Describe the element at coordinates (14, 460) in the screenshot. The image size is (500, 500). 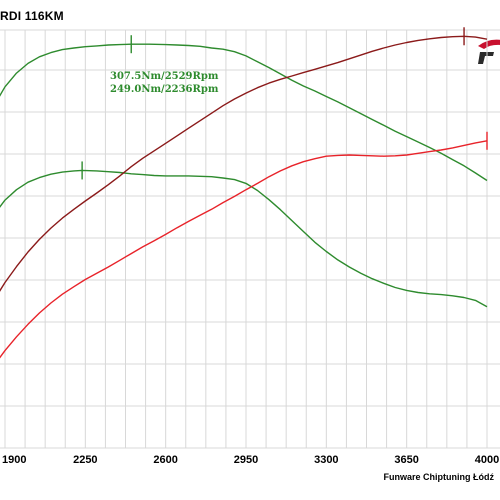
I see `x-tick-label: 1900` at that location.